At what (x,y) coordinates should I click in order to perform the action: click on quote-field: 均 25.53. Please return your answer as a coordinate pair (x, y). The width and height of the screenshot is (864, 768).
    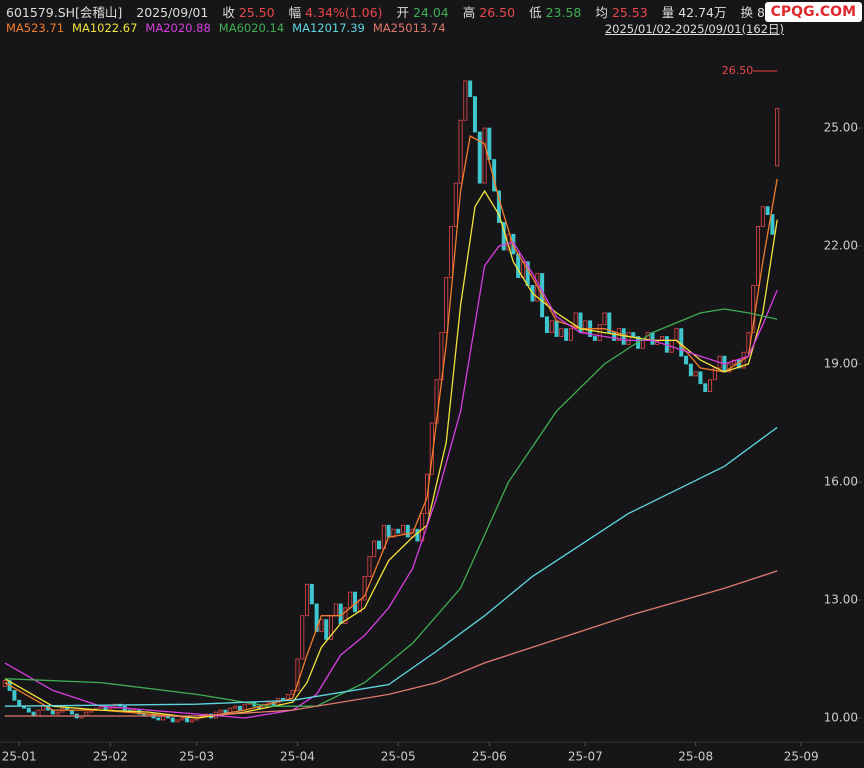
    Looking at the image, I should click on (623, 12).